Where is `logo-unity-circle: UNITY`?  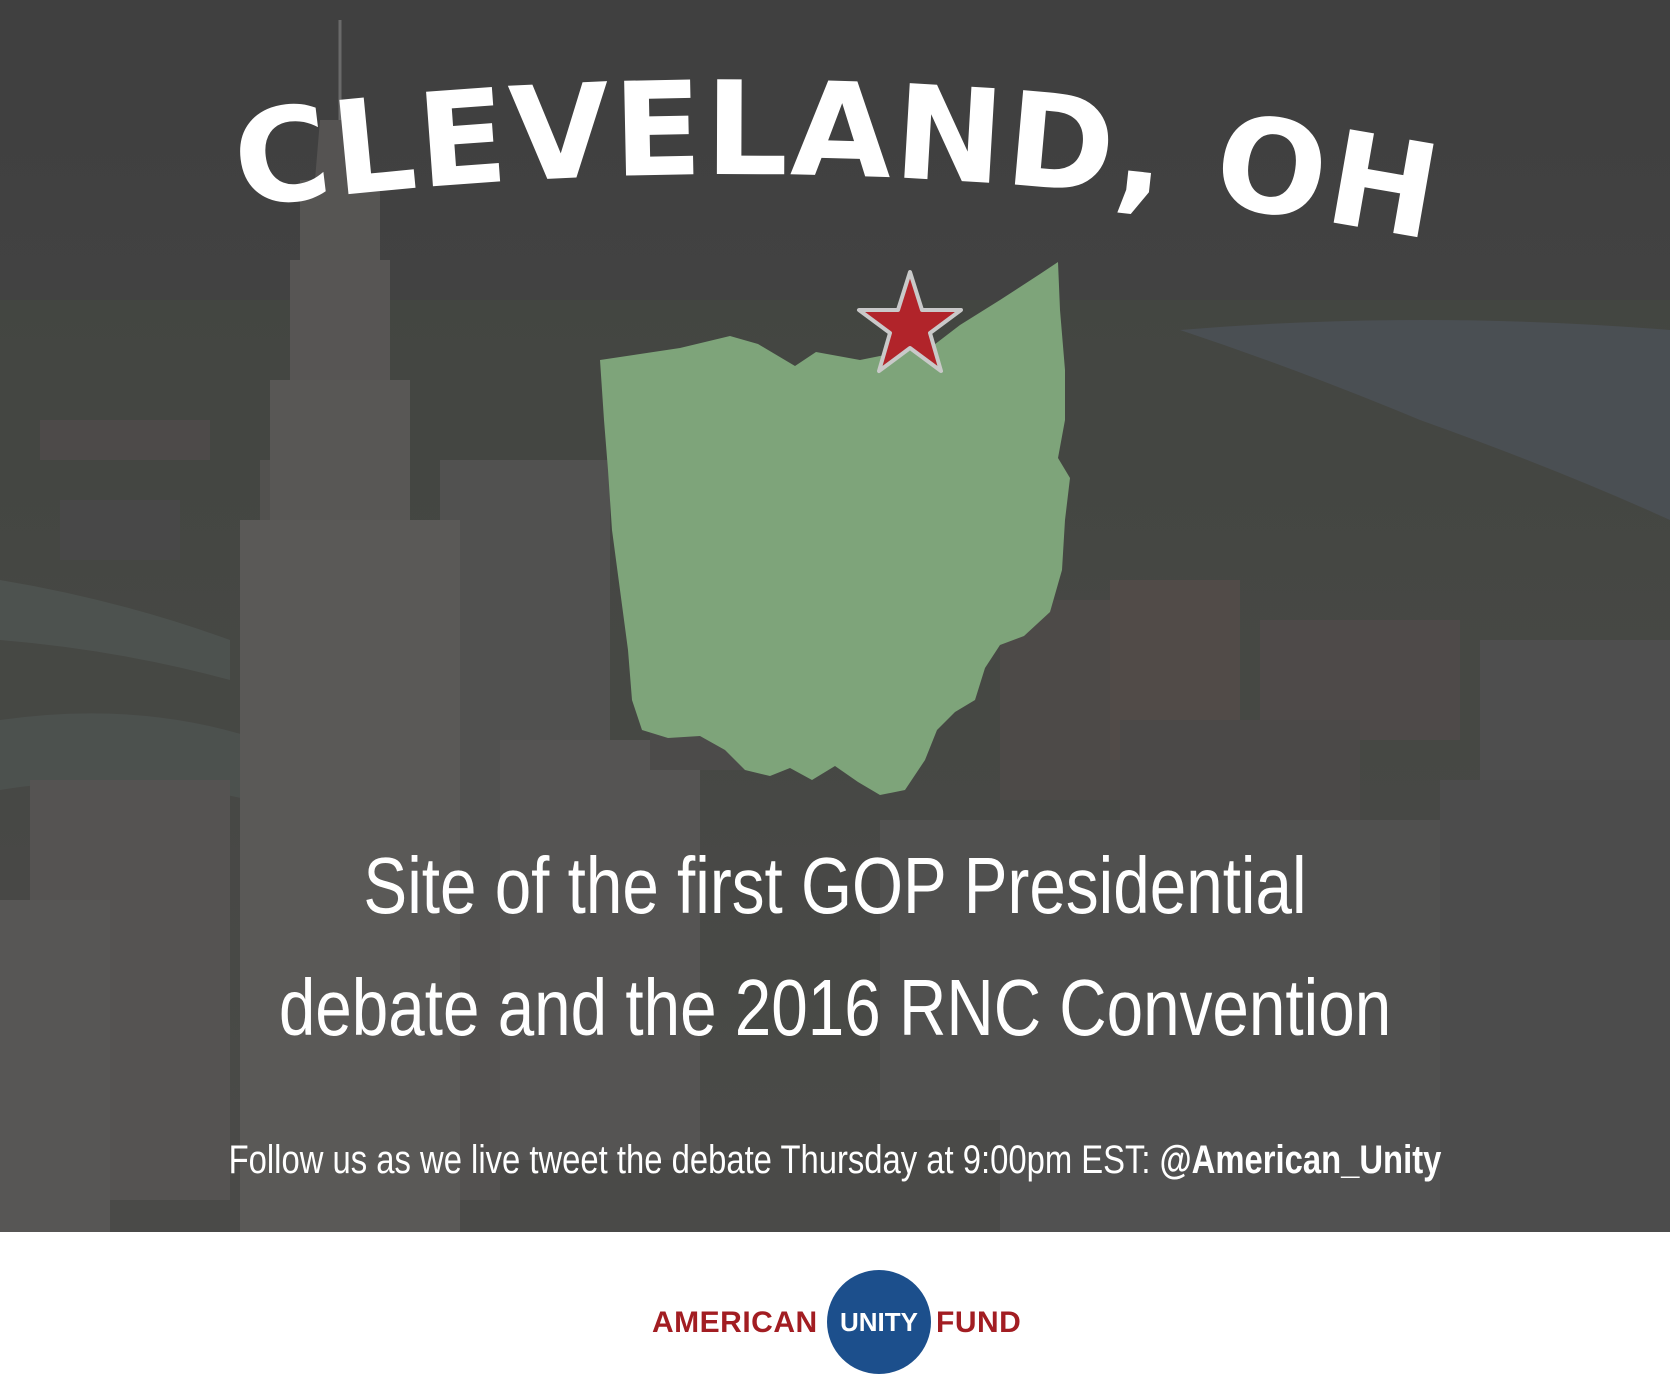 logo-unity-circle: UNITY is located at coordinates (879, 1322).